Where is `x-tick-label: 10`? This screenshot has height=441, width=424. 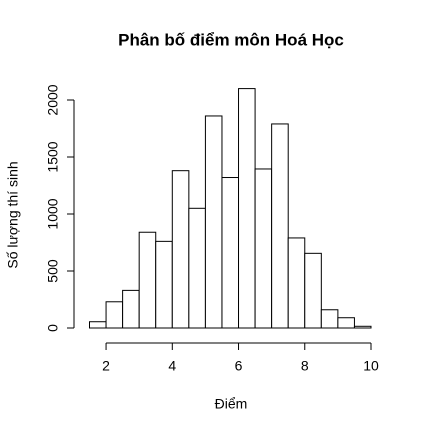
x-tick-label: 10 is located at coordinates (371, 366).